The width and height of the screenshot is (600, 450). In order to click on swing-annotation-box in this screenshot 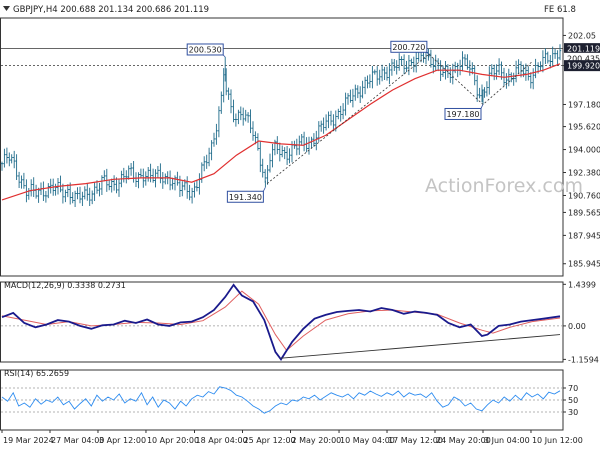, I will do `click(463, 113)`.